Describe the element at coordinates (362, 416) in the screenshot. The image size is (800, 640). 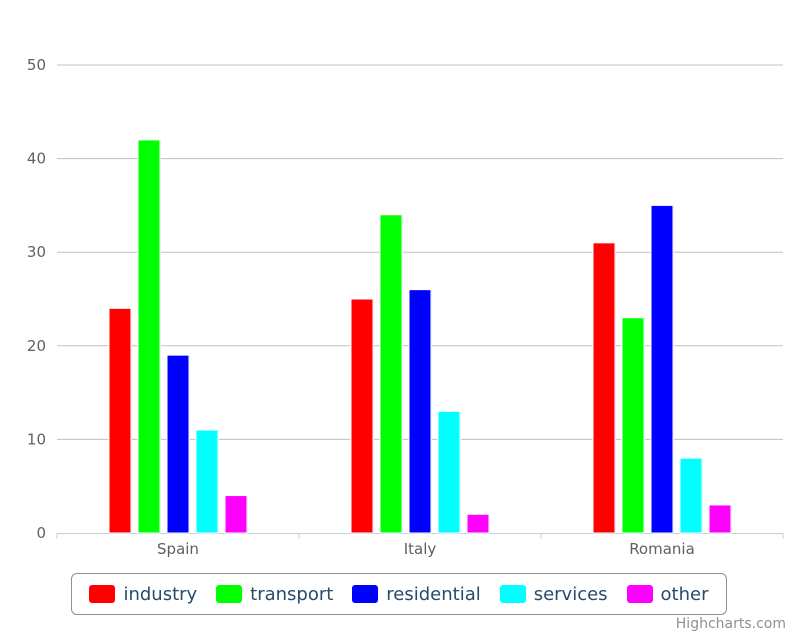
I see `bar-industry-italy` at that location.